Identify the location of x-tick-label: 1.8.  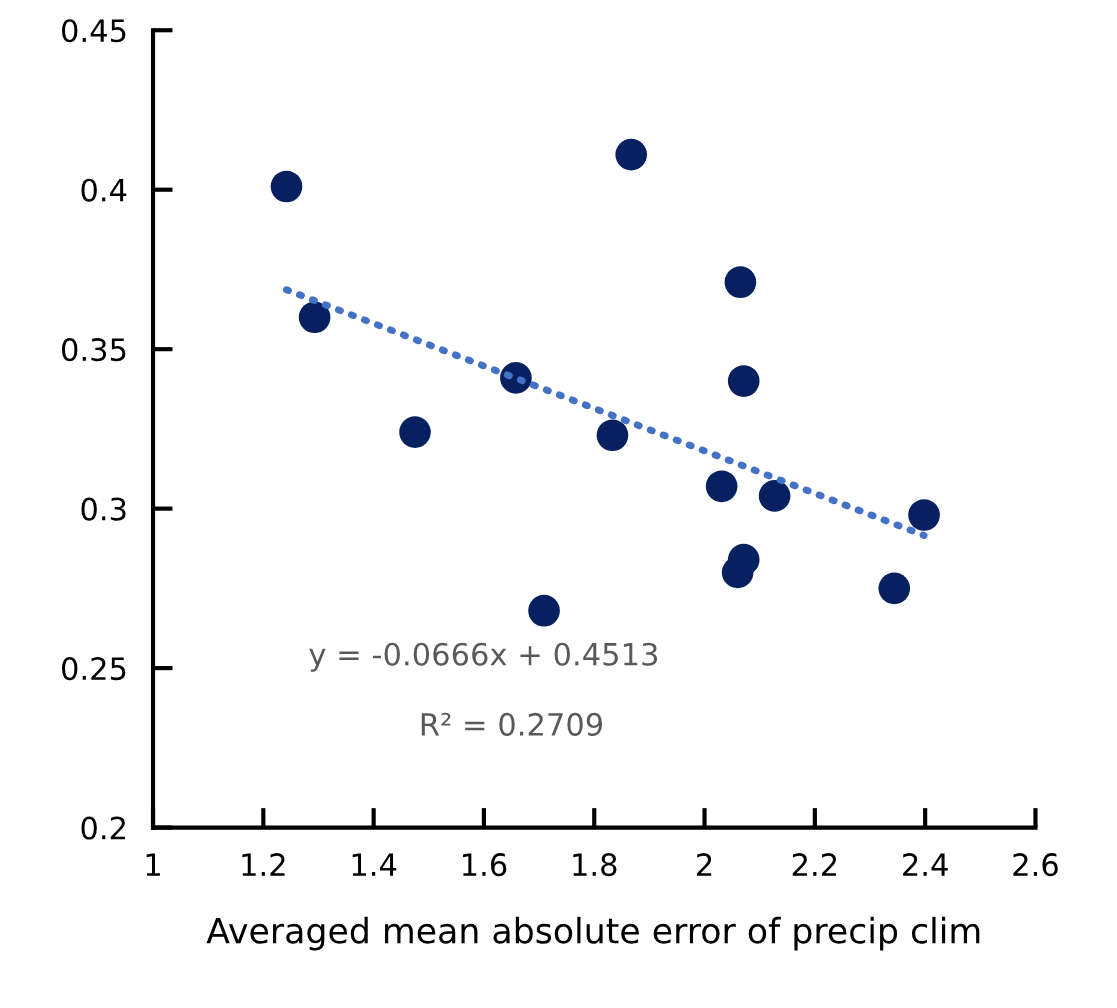
(595, 865).